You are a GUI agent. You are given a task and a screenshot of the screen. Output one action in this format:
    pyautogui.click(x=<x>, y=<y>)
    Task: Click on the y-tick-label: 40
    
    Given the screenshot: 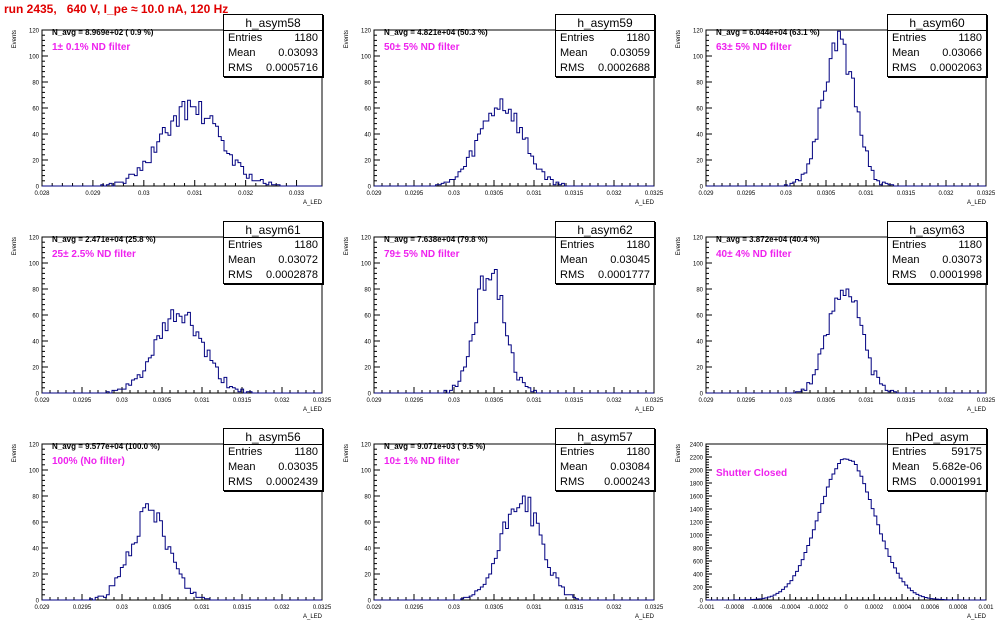 What is the action you would take?
    pyautogui.click(x=35, y=136)
    